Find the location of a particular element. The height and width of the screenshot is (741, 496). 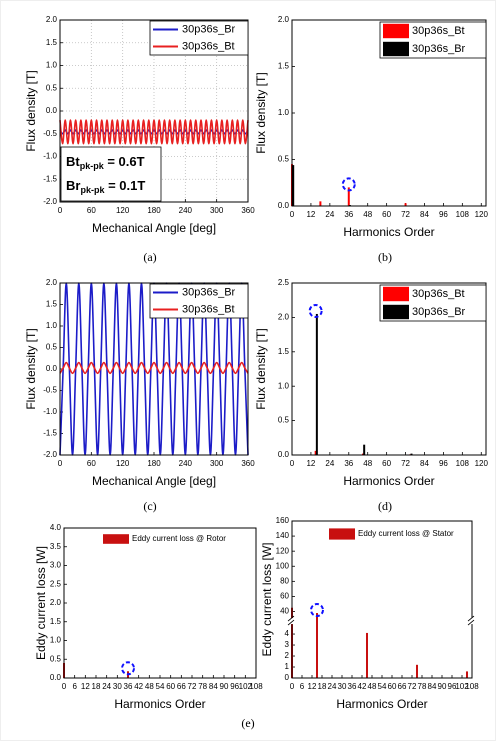

caption: (c) is located at coordinates (149, 506).